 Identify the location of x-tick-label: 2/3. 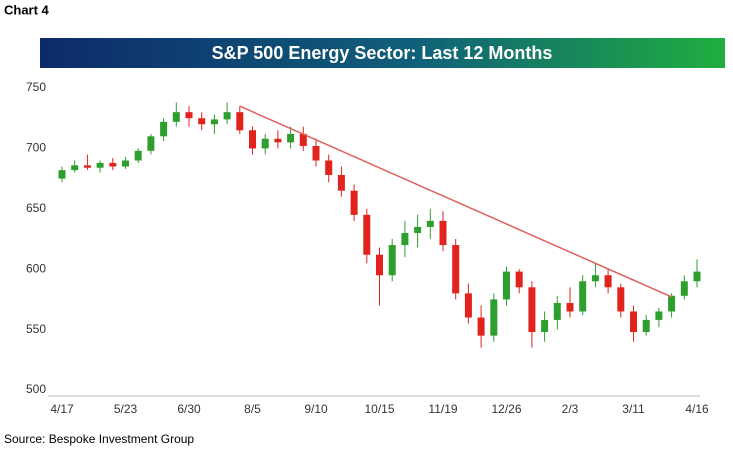
(570, 409).